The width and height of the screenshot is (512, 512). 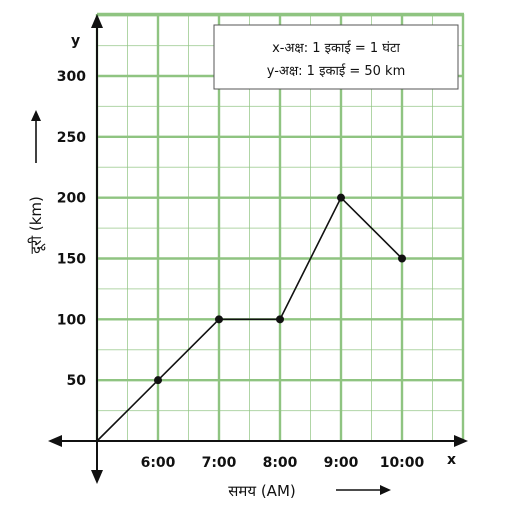 I want to click on y-axis-arrow-top, so click(x=97, y=21).